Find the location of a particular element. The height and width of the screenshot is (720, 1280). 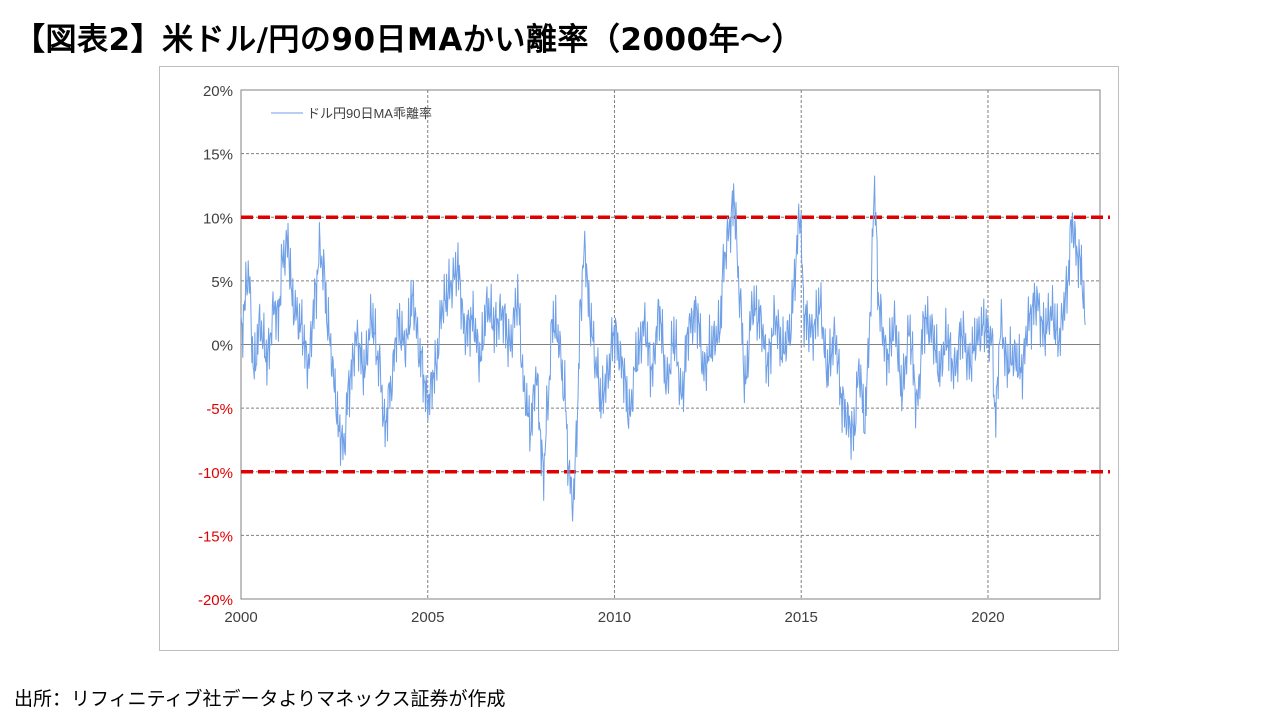

y-tick-label: -20% is located at coordinates (215, 600).